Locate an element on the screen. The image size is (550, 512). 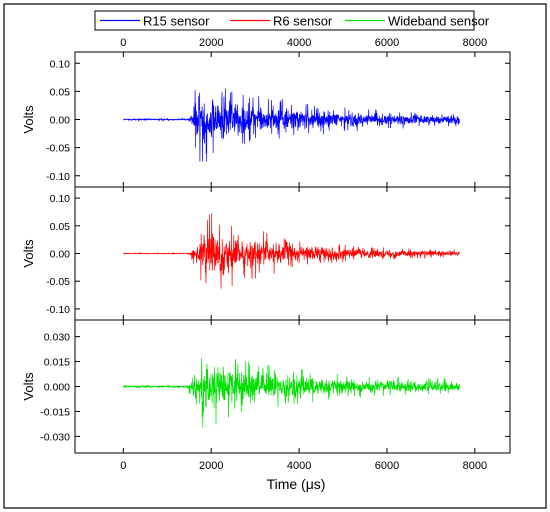
legend: R15 sensor R6 sensor Wideband sensor is located at coordinates (292, 20).